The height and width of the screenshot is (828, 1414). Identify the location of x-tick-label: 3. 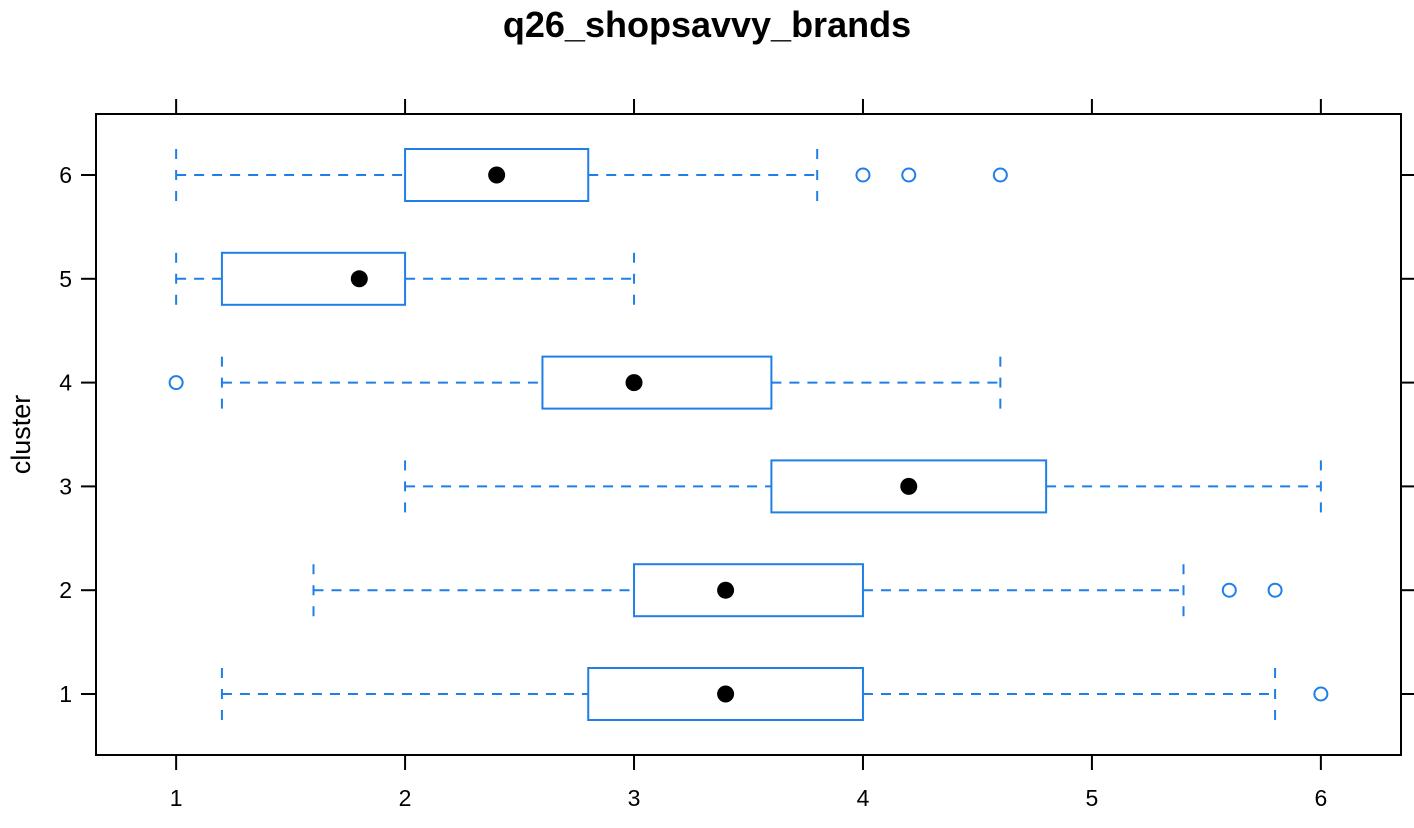
(634, 798).